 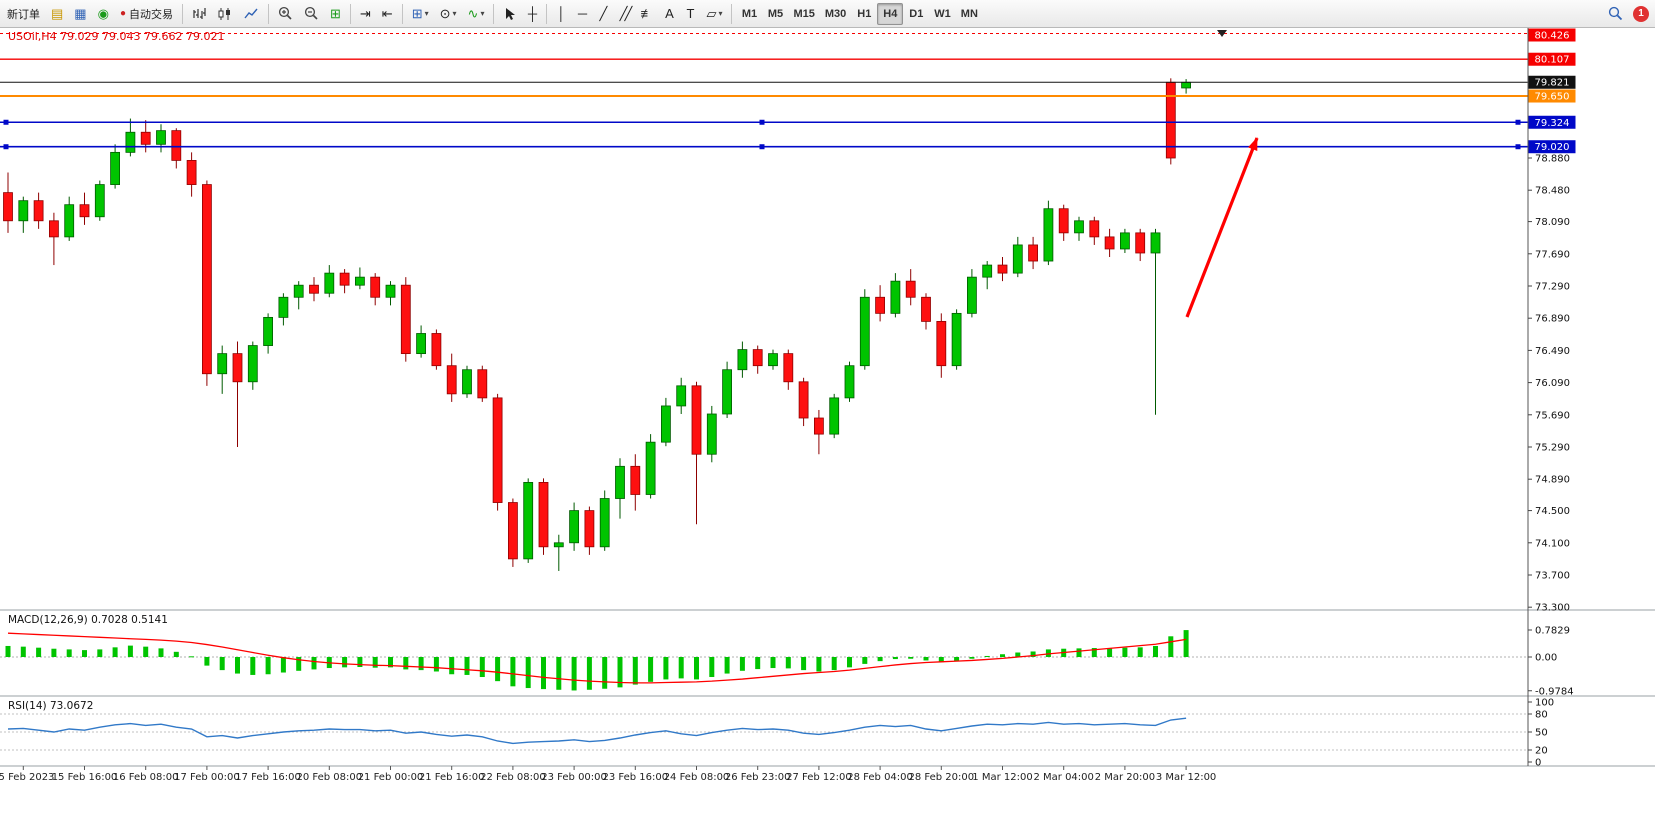 I want to click on svg-text: 79.821, so click(x=1552, y=83).